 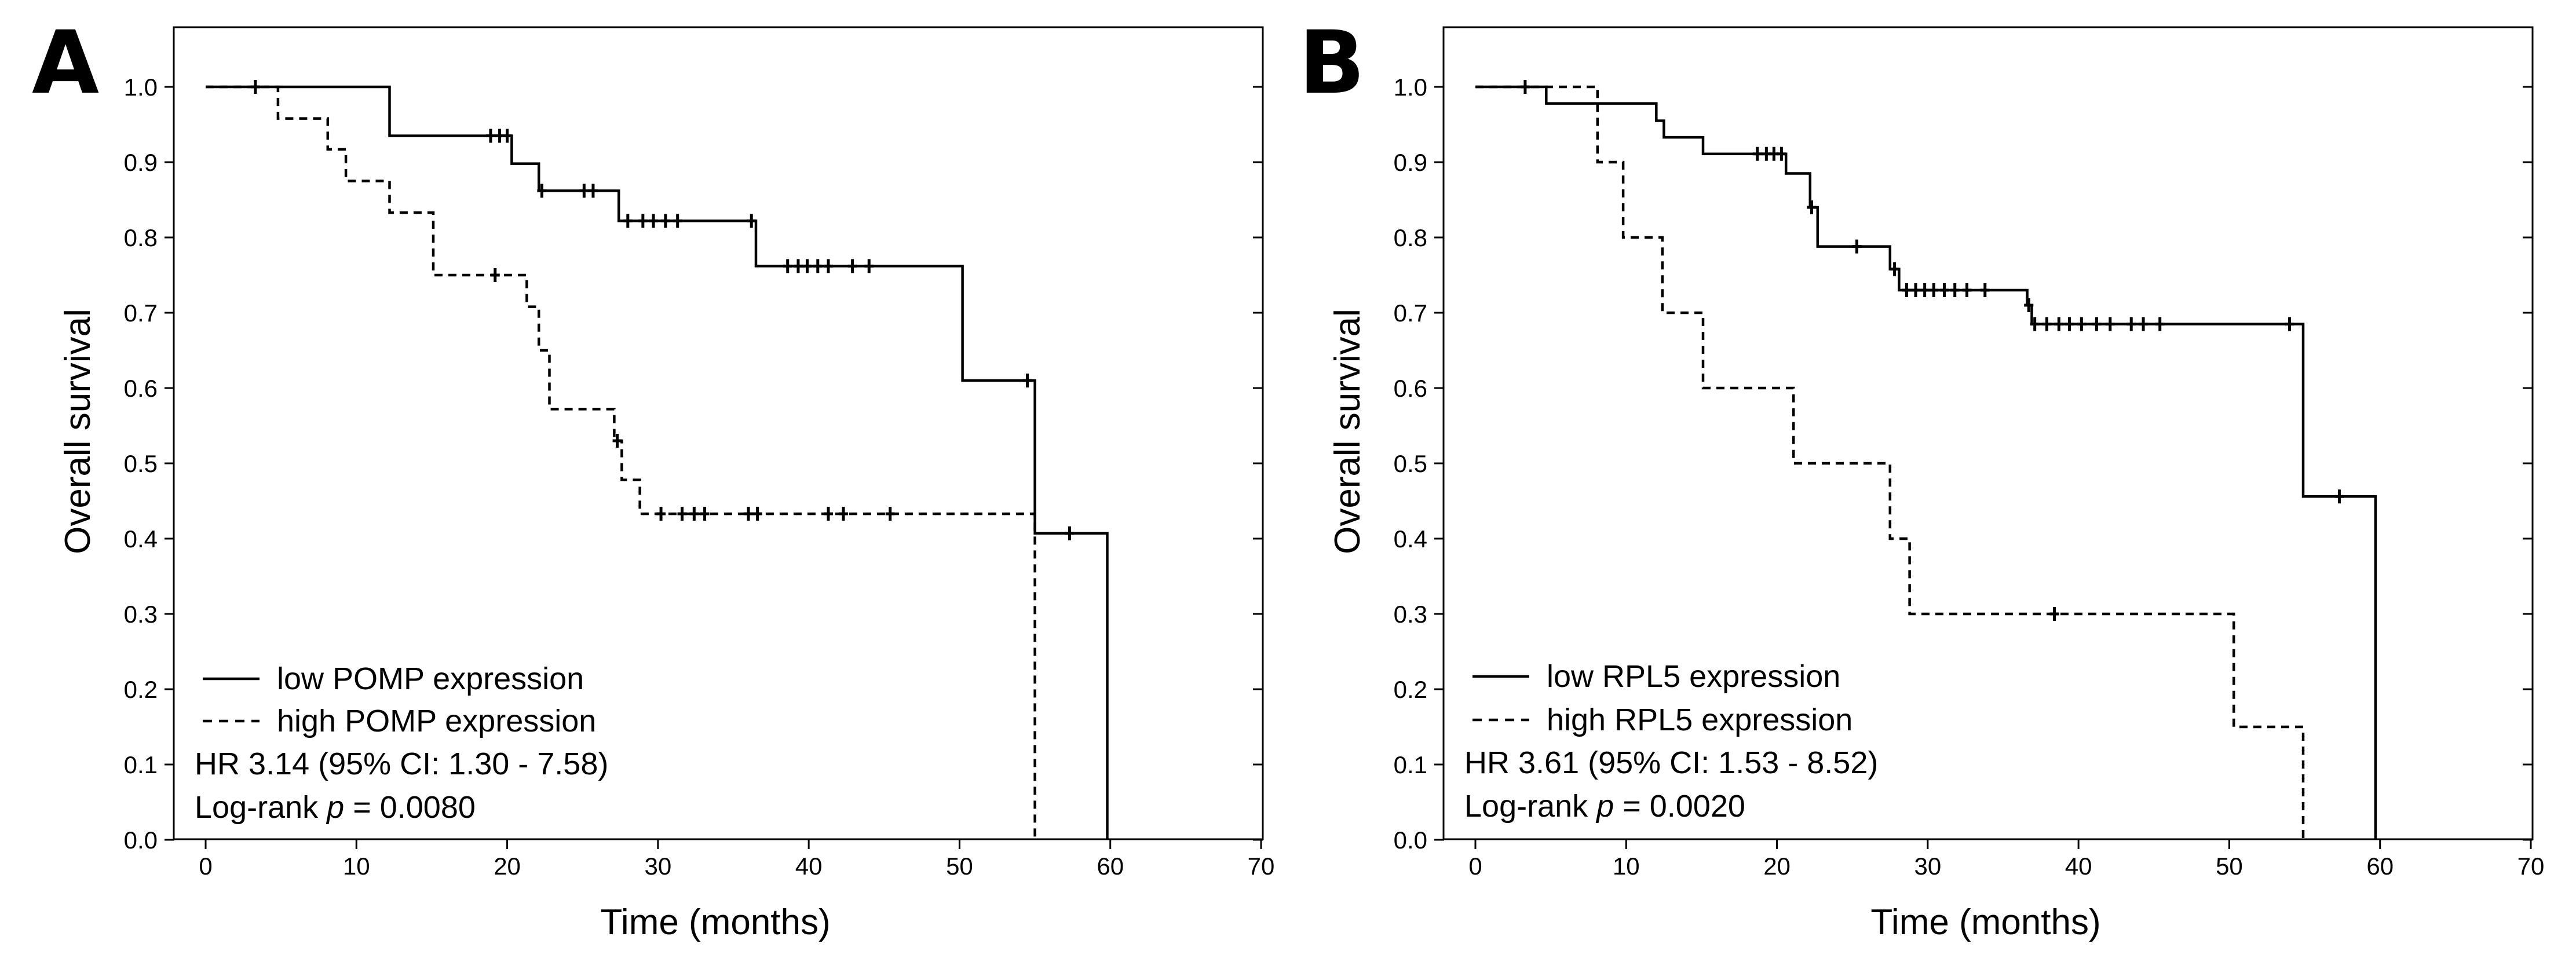 I want to click on panel-label-b: B, so click(x=1332, y=63).